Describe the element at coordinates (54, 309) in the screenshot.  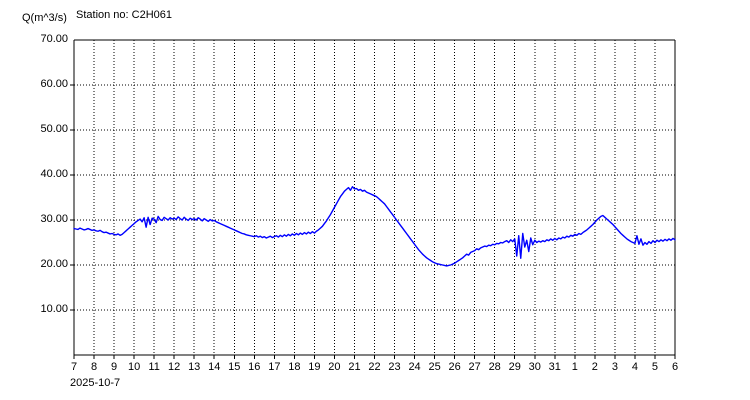
I see `y-tick-label: 10.00` at that location.